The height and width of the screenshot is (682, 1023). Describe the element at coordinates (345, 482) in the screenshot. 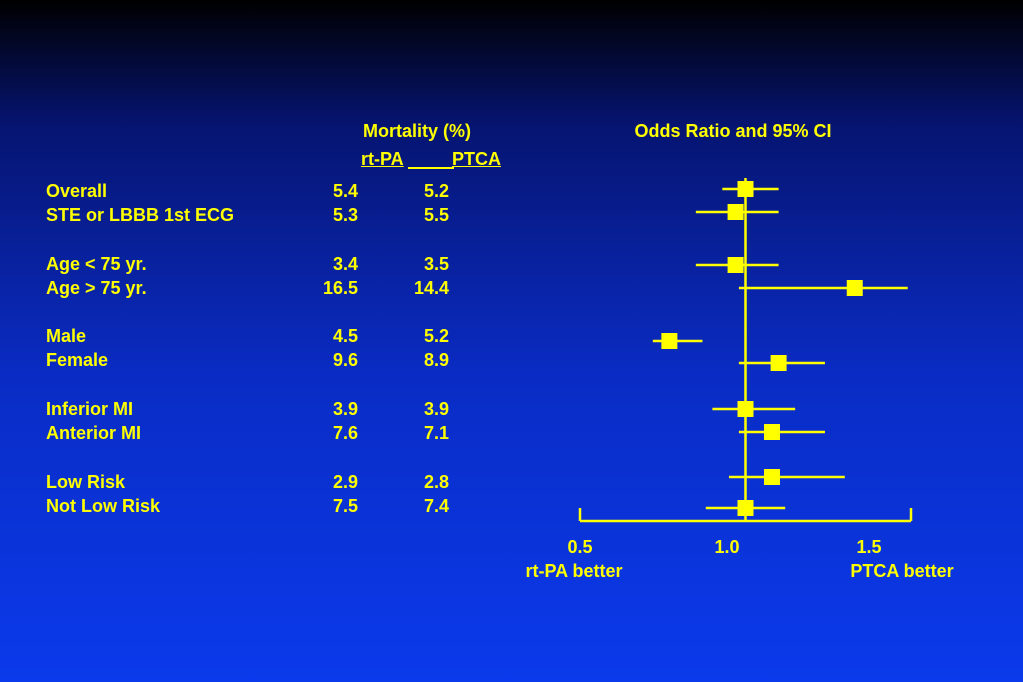

I see `row-rtpa-value: 2.9` at that location.